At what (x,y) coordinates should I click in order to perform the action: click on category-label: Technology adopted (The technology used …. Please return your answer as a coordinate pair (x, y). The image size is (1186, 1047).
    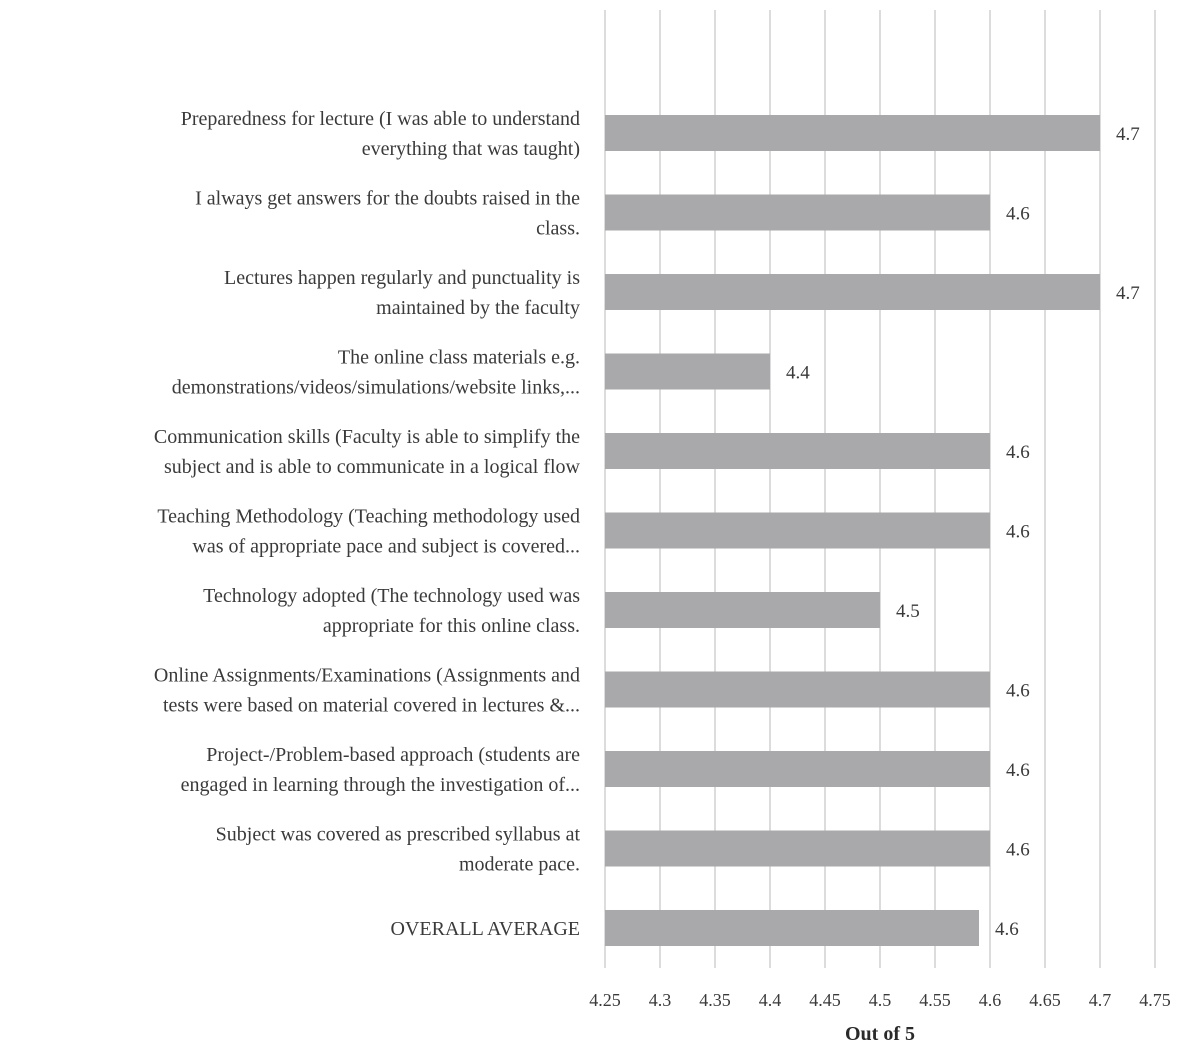
    Looking at the image, I should click on (391, 611).